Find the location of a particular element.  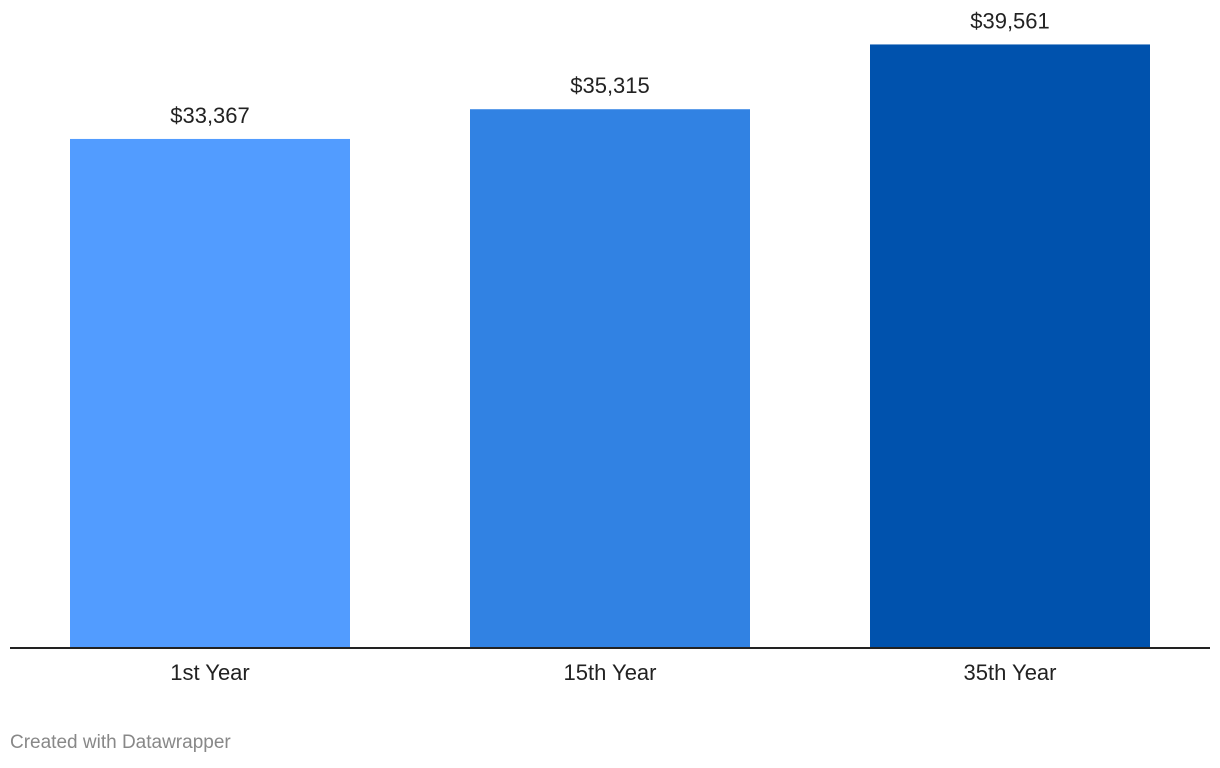

x-tick-label-1: 1st Year is located at coordinates (210, 672).